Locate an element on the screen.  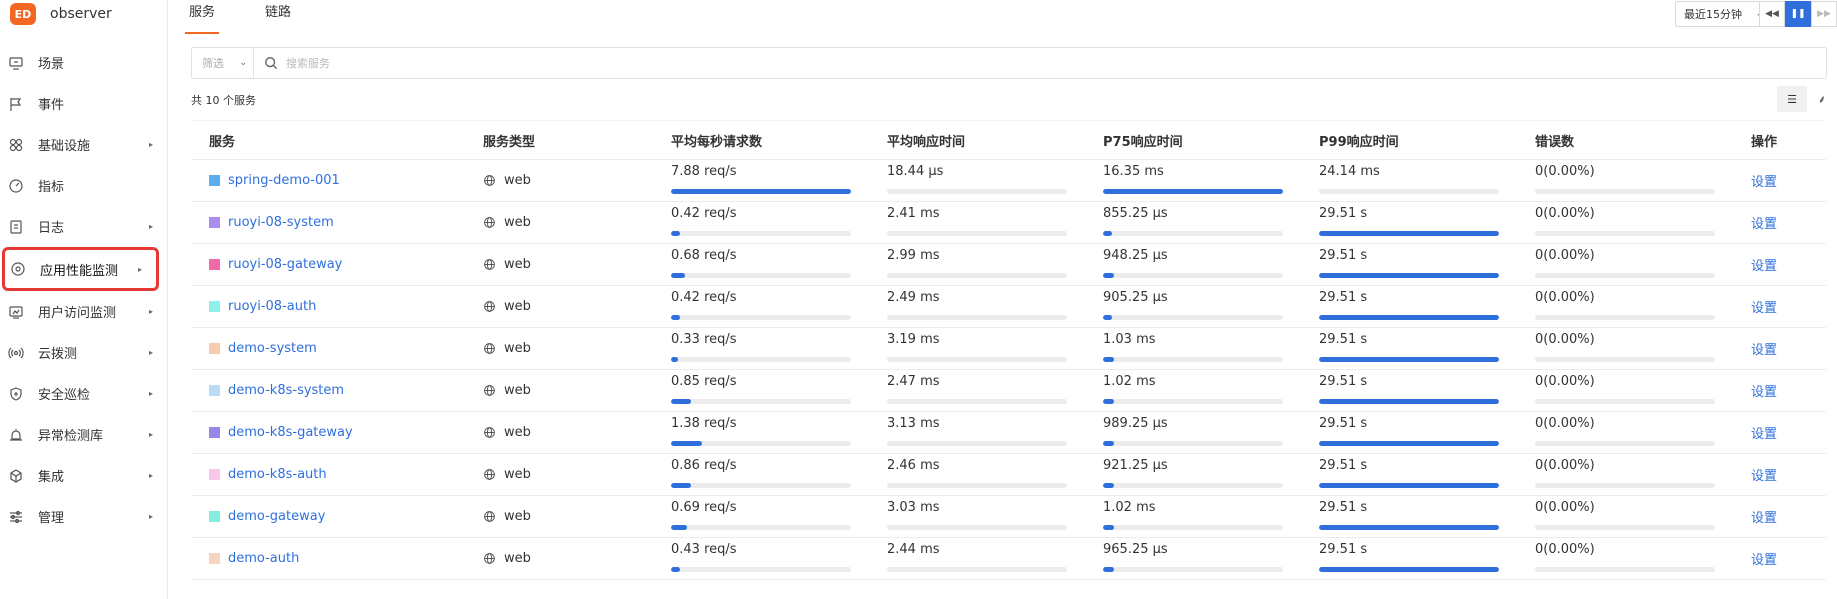
sidebar-item-0: 场景 is located at coordinates (83, 62).